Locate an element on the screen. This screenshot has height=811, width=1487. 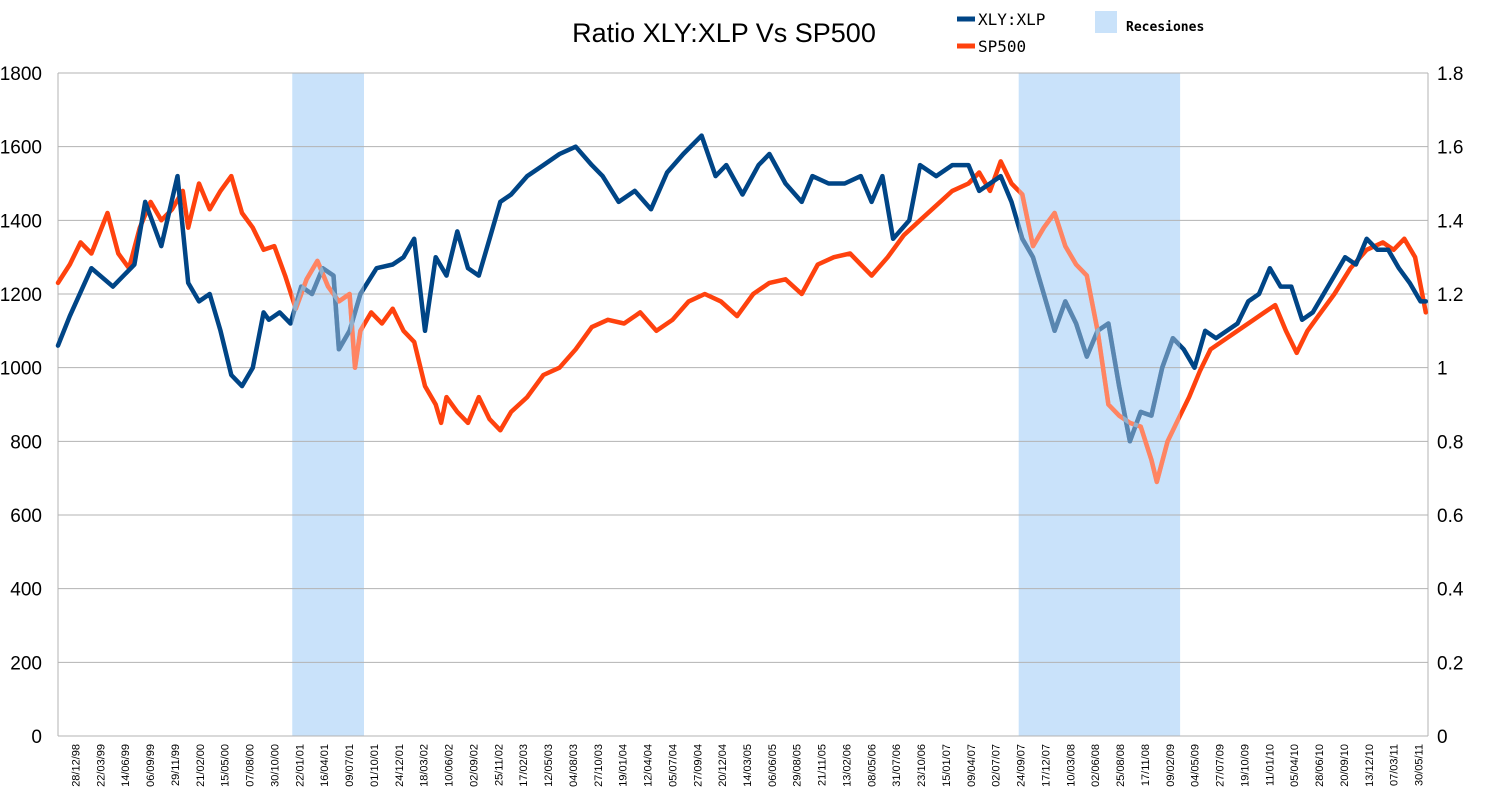
x-tick-23: 12/04/04 is located at coordinates (649, 765).